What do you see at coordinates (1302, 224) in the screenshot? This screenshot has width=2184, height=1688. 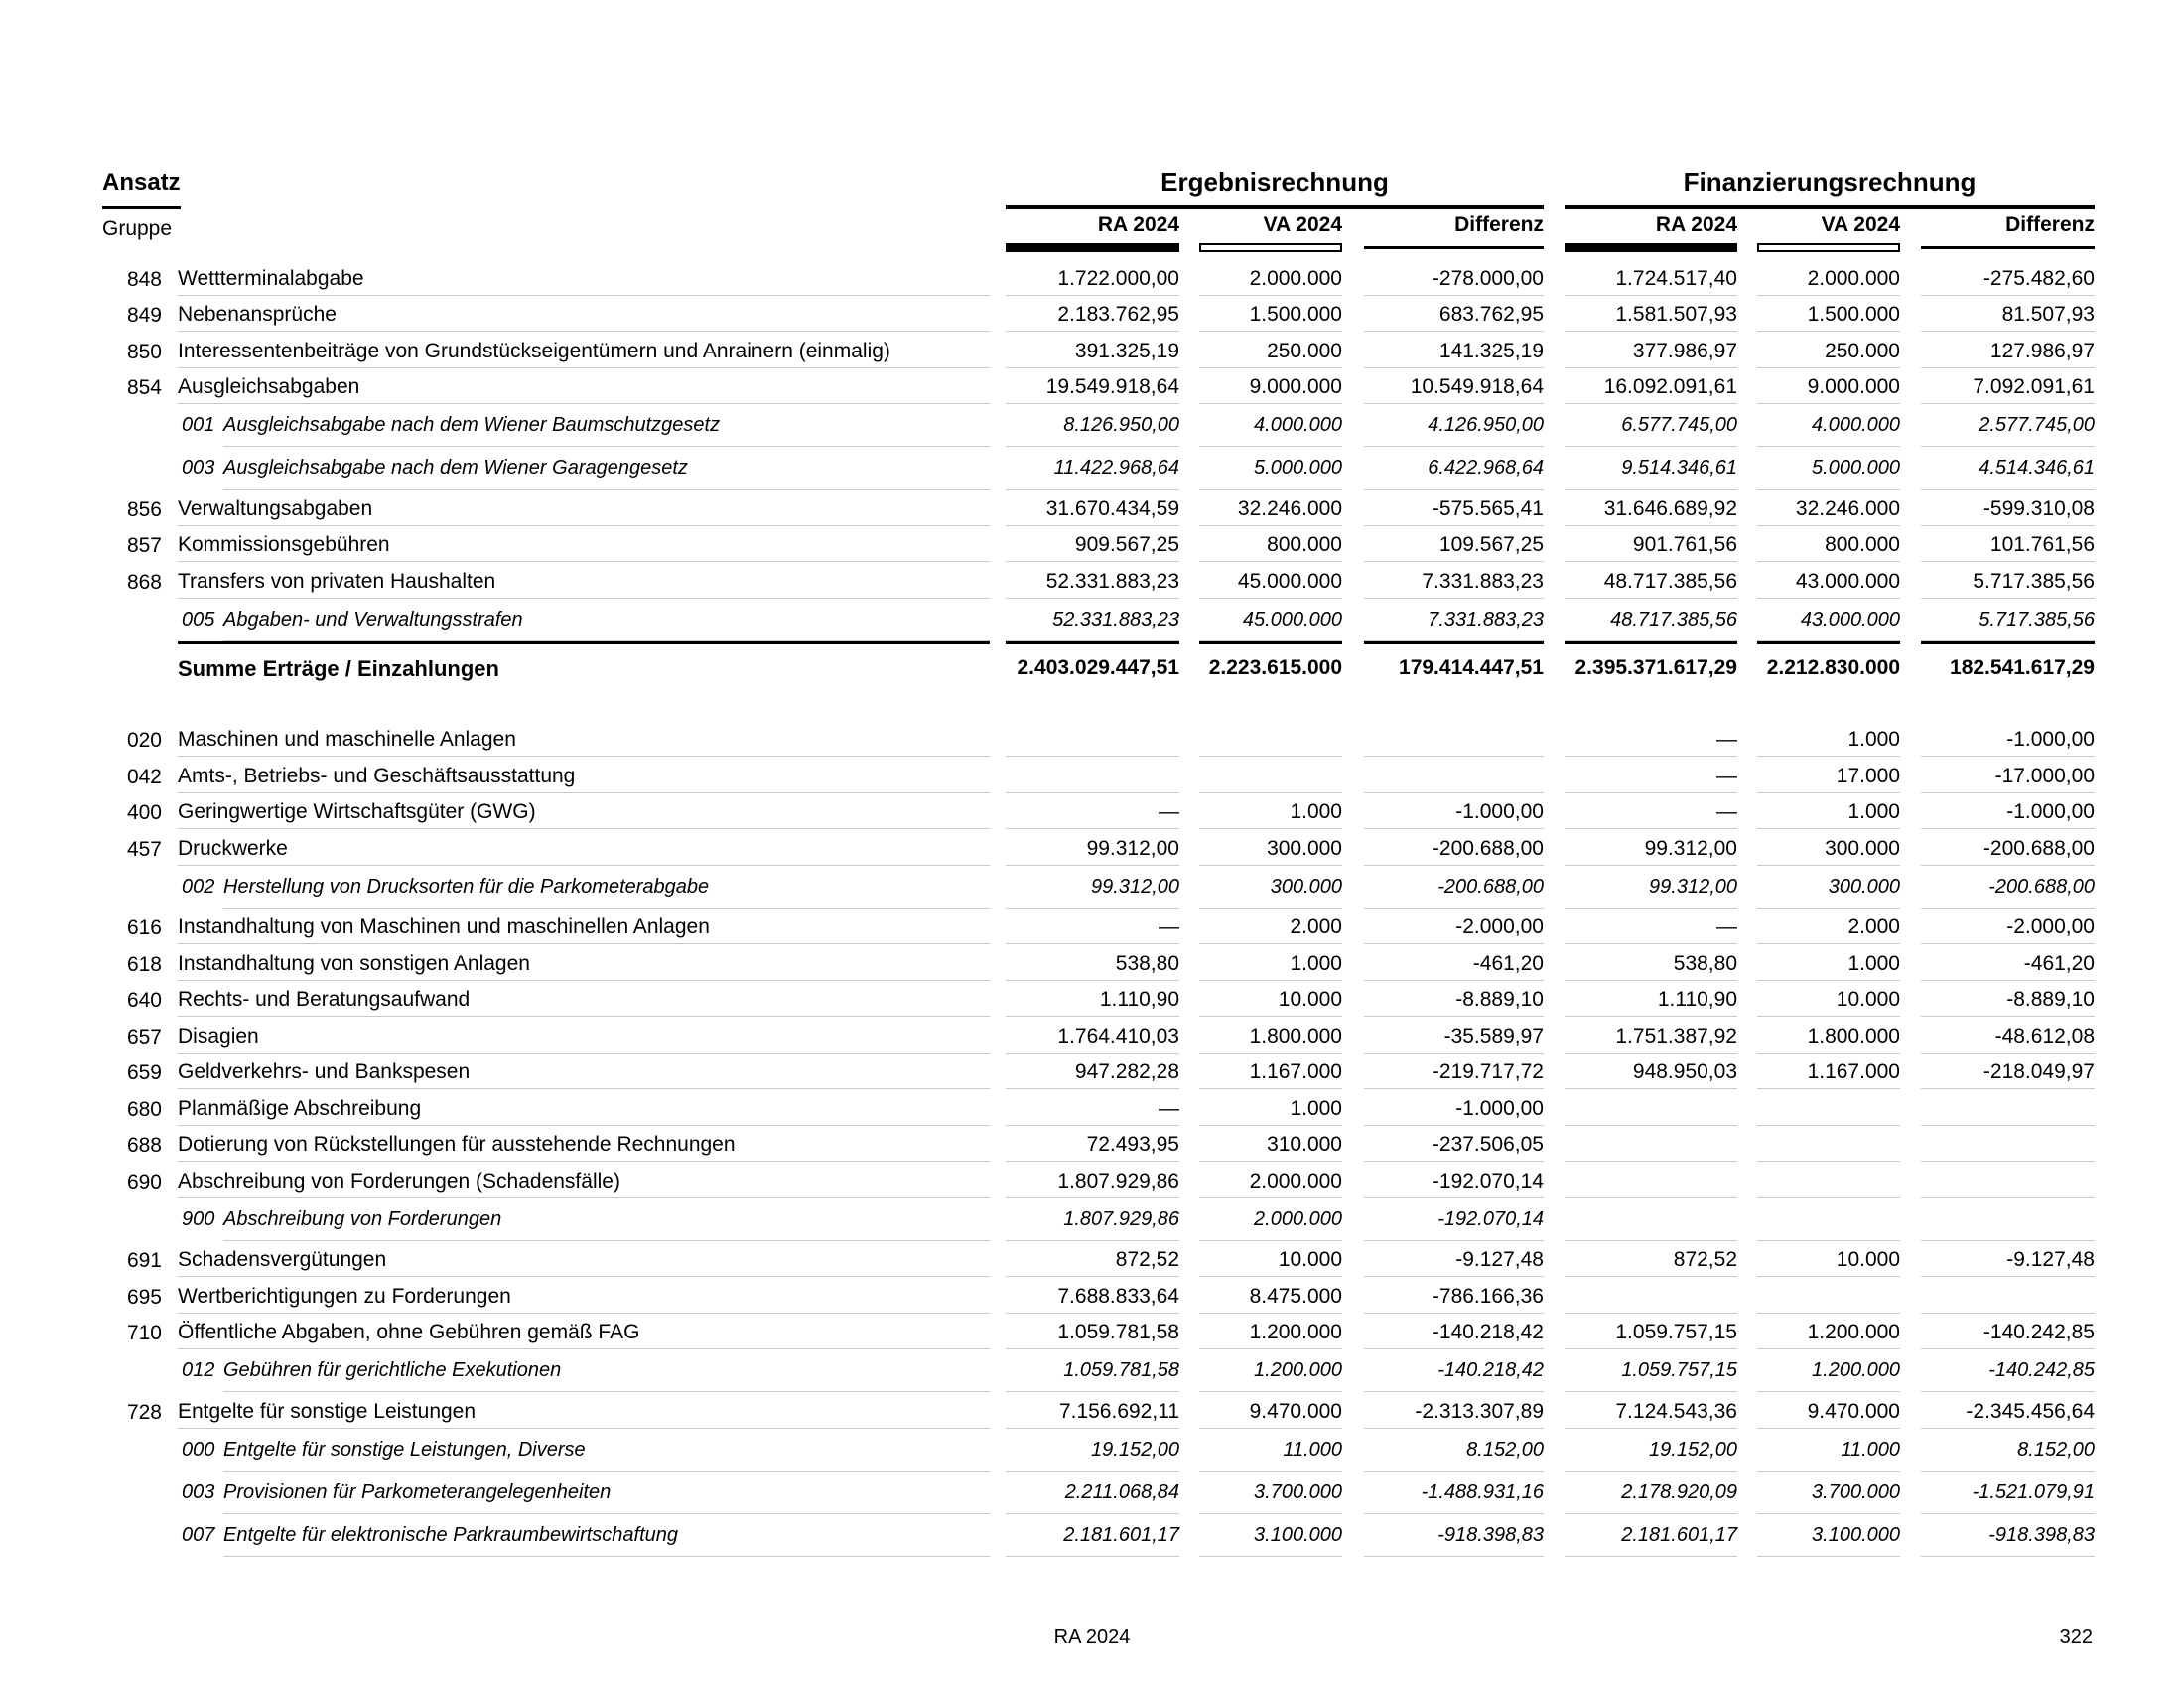 I see `column-header-er-va2024: VA 2024` at bounding box center [1302, 224].